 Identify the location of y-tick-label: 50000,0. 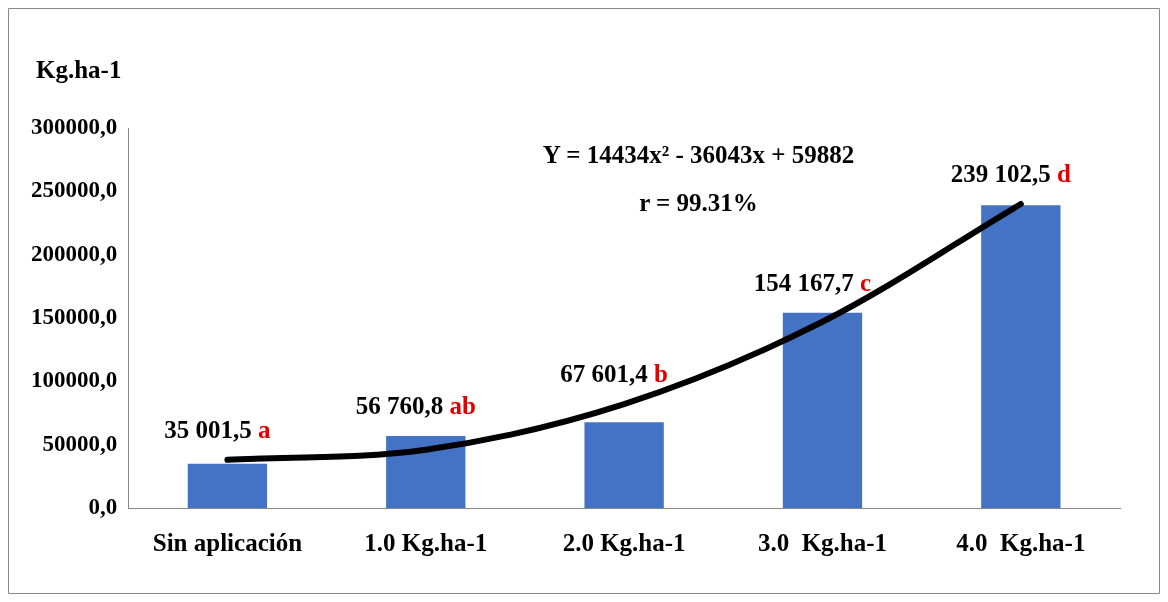
(80, 443).